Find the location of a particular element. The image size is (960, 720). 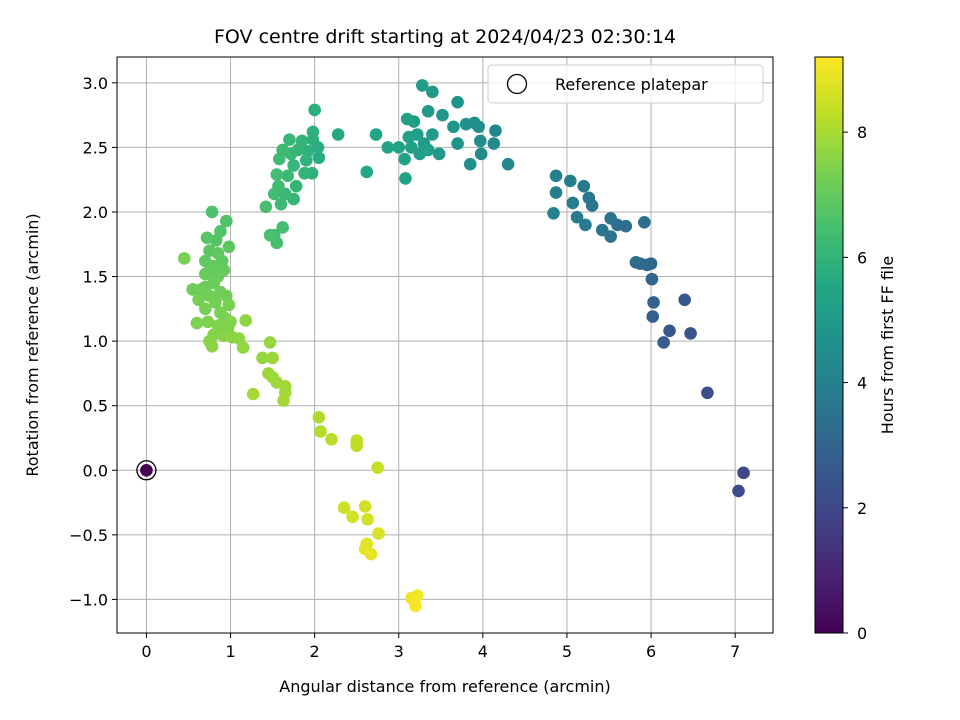

legend-box is located at coordinates (625, 84).